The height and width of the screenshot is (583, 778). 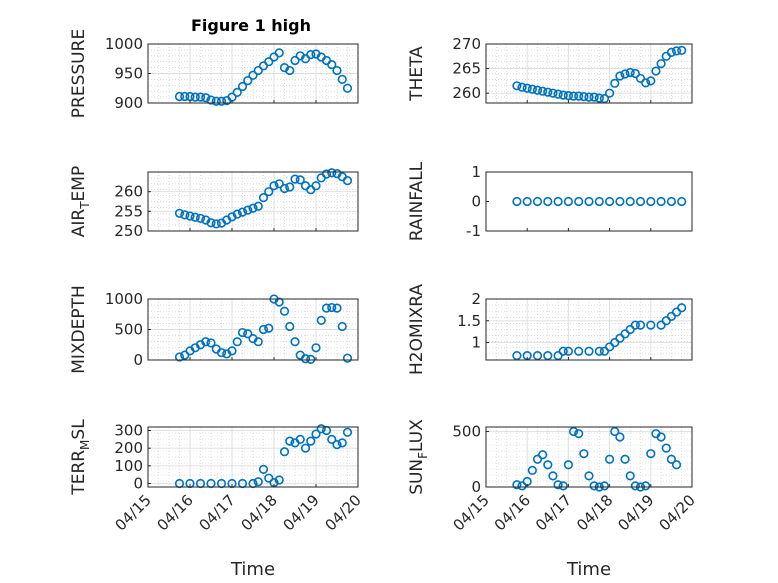 I want to click on axes-r0-left-ytick-label: 950, so click(x=128, y=74).